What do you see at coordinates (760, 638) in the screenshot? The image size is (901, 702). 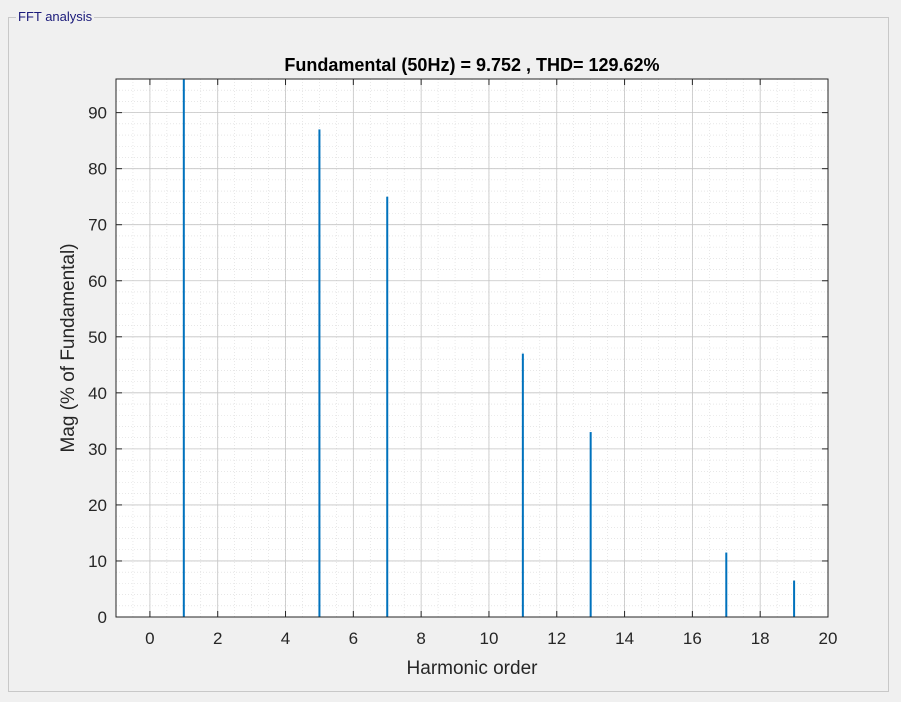 I see `x-tick-label: 18` at bounding box center [760, 638].